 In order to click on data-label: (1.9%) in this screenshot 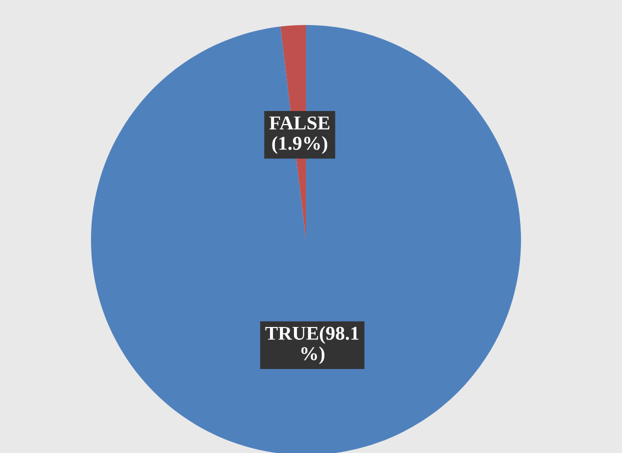, I will do `click(300, 145)`.